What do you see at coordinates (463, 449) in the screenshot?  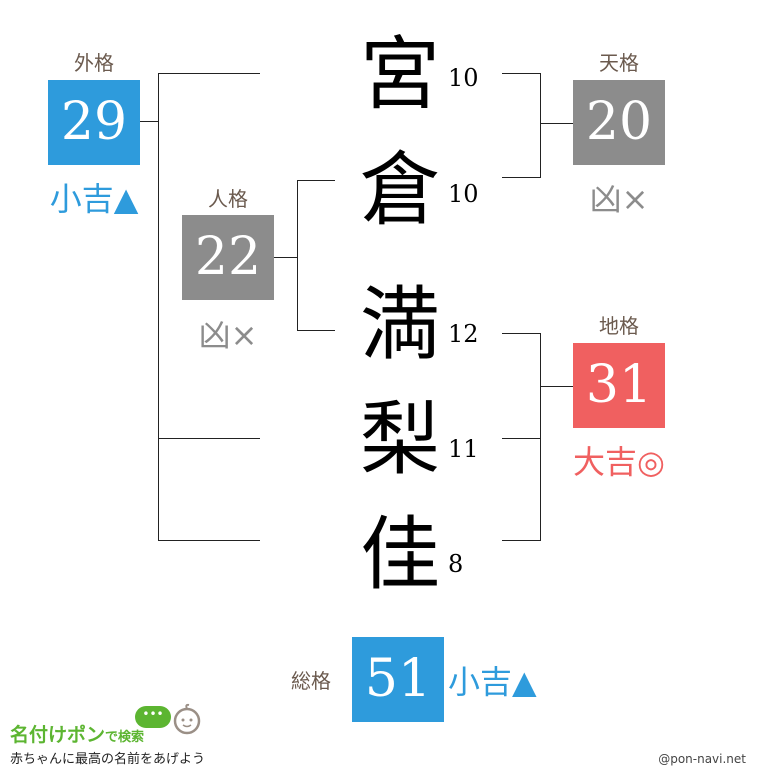 I see `stroke-count: 11` at bounding box center [463, 449].